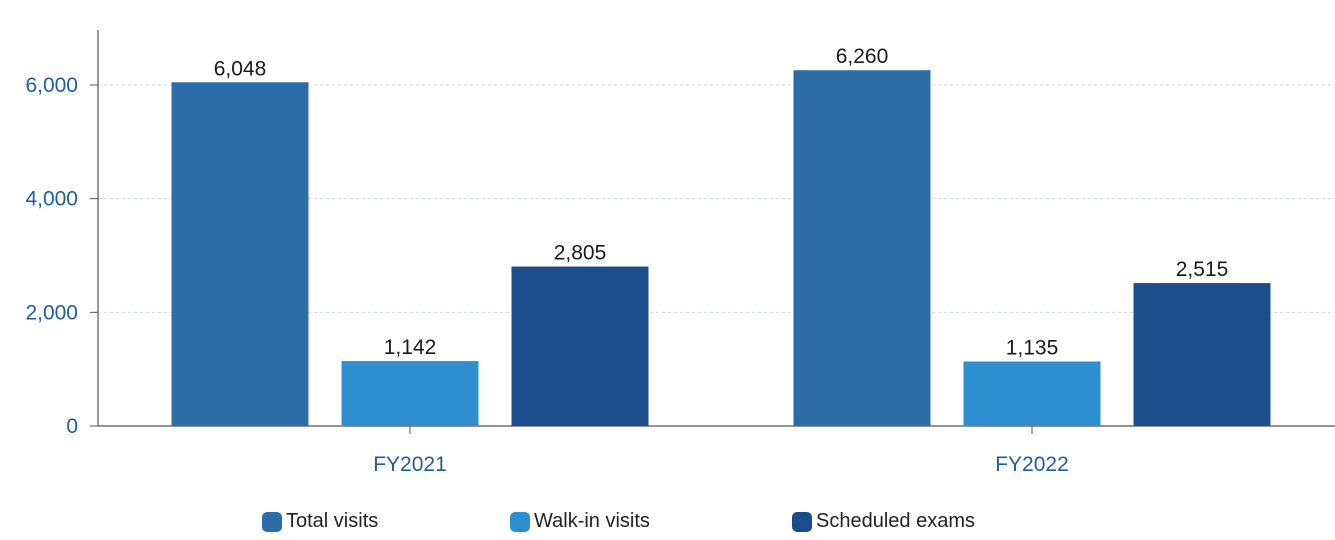 Image resolution: width=1335 pixels, height=540 pixels. I want to click on bar-walk-in-visits-fy2022, so click(1032, 393).